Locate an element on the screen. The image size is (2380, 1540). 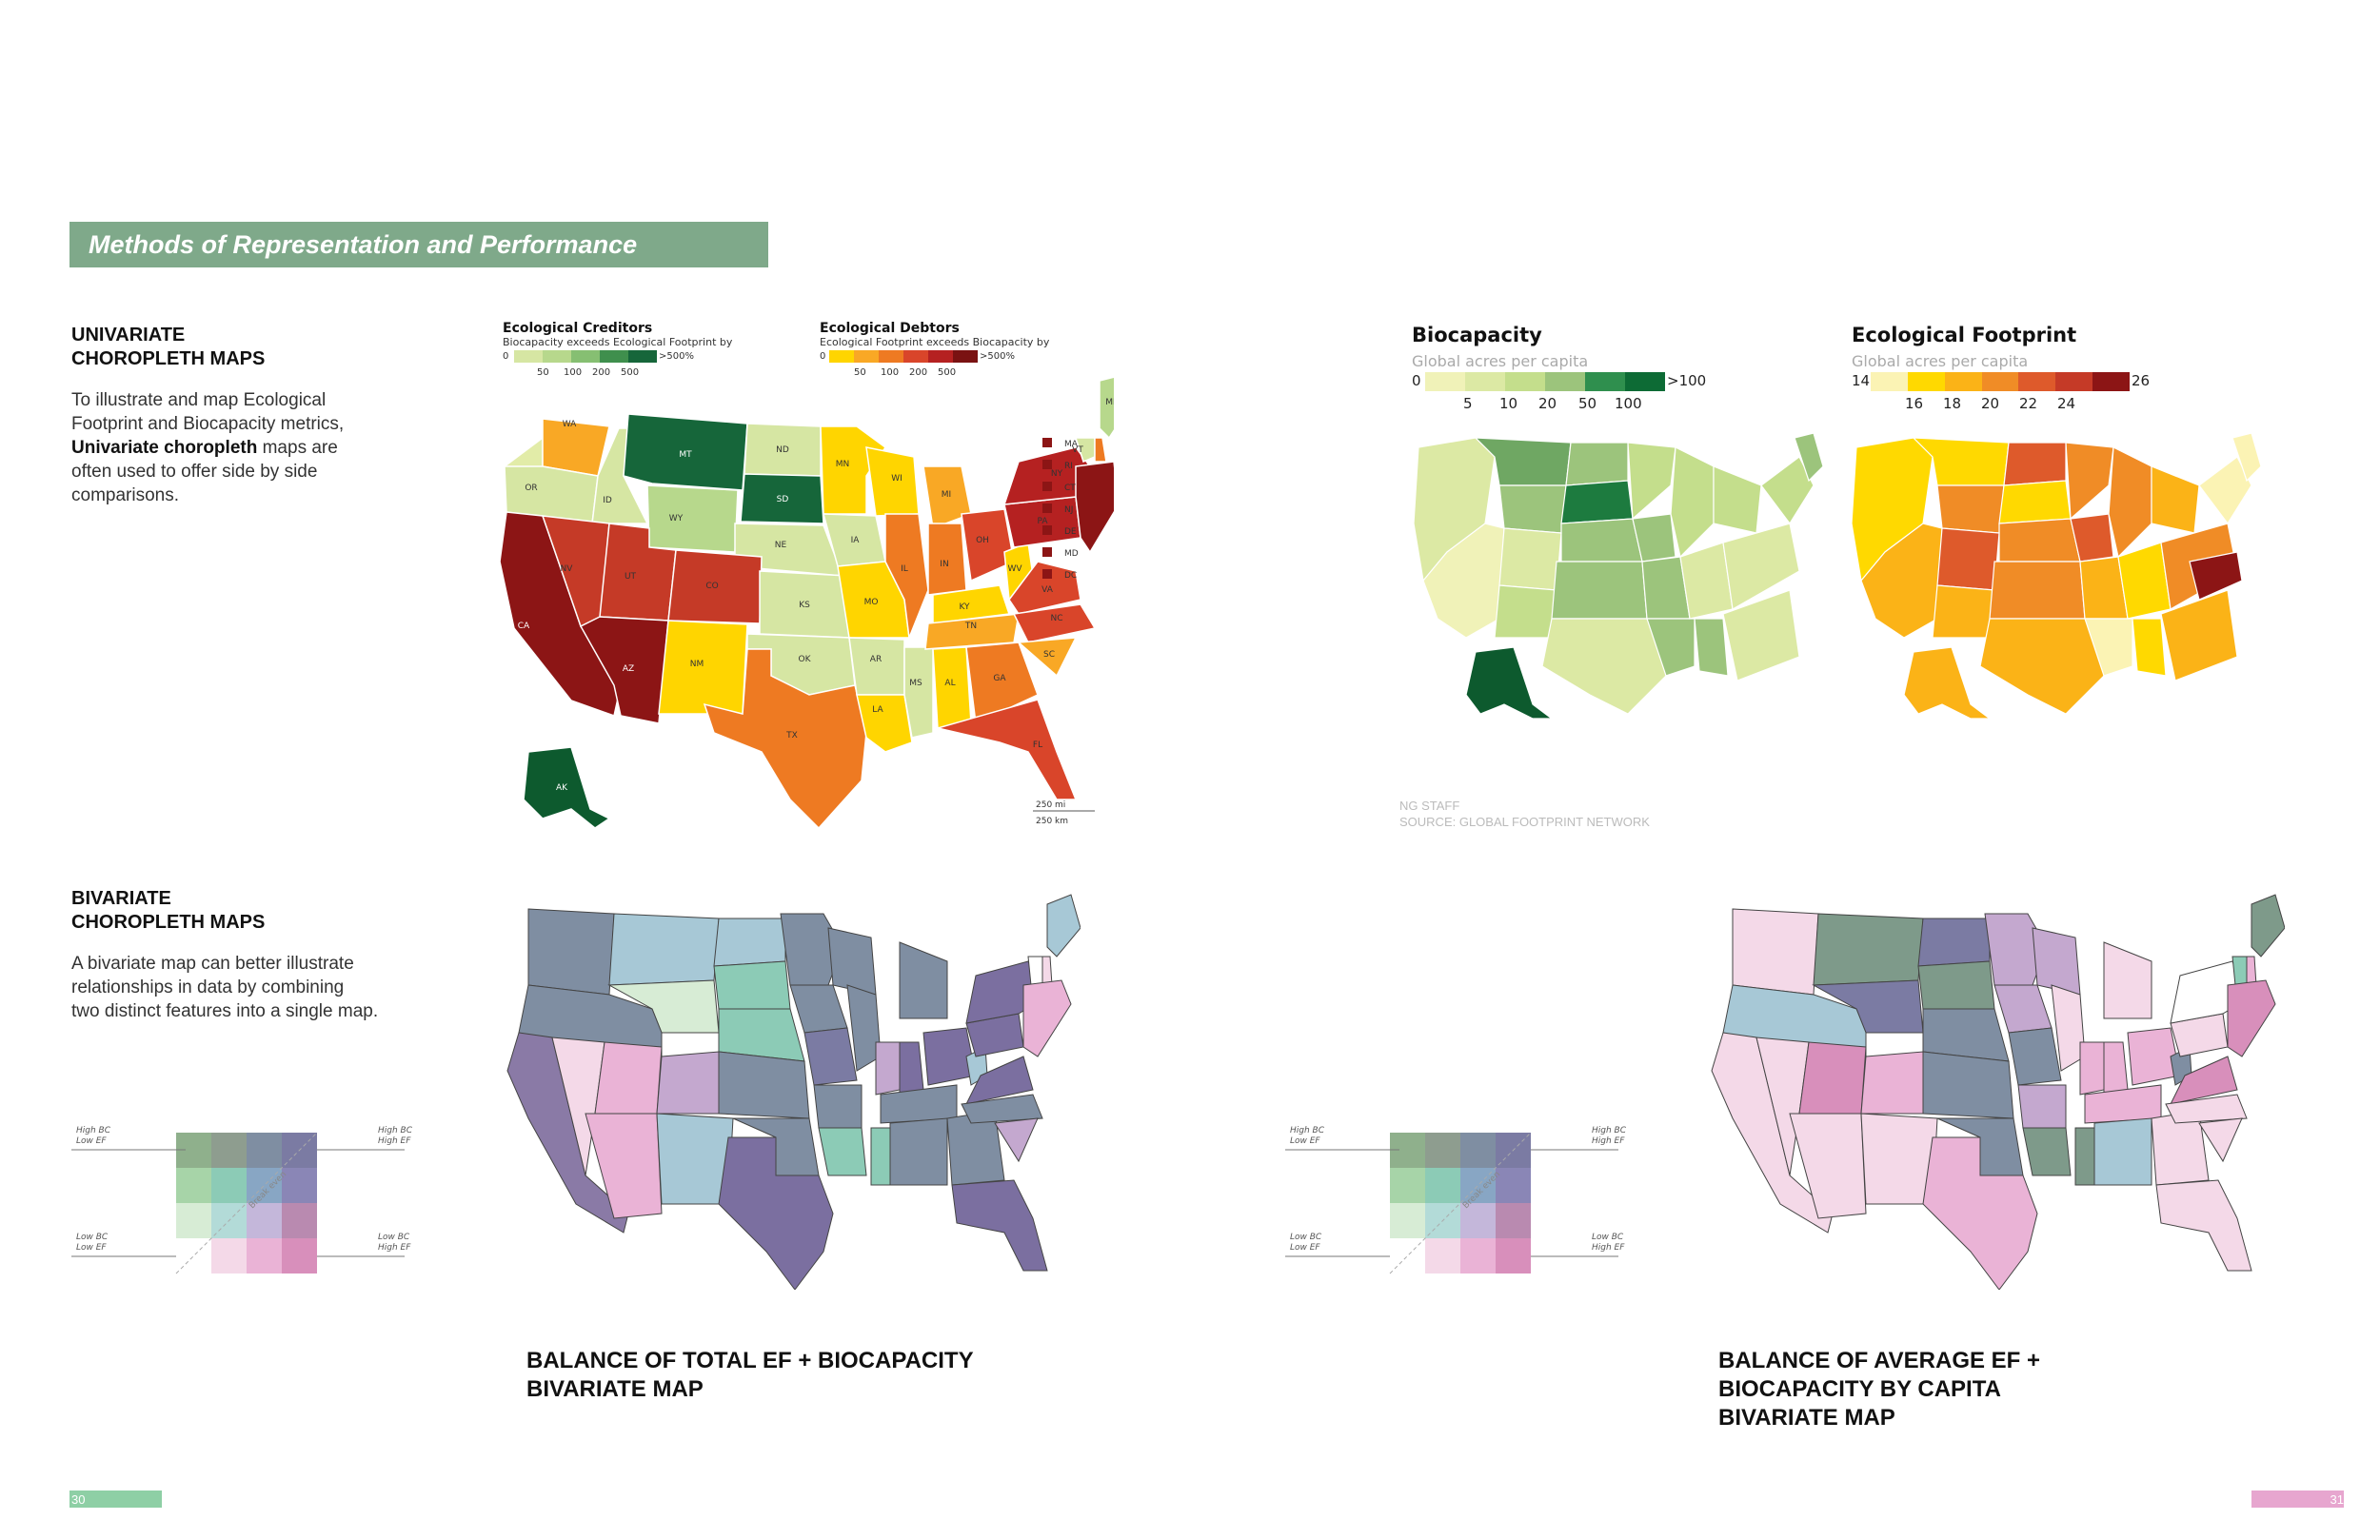
state-nh-shape is located at coordinates (1100, 450).